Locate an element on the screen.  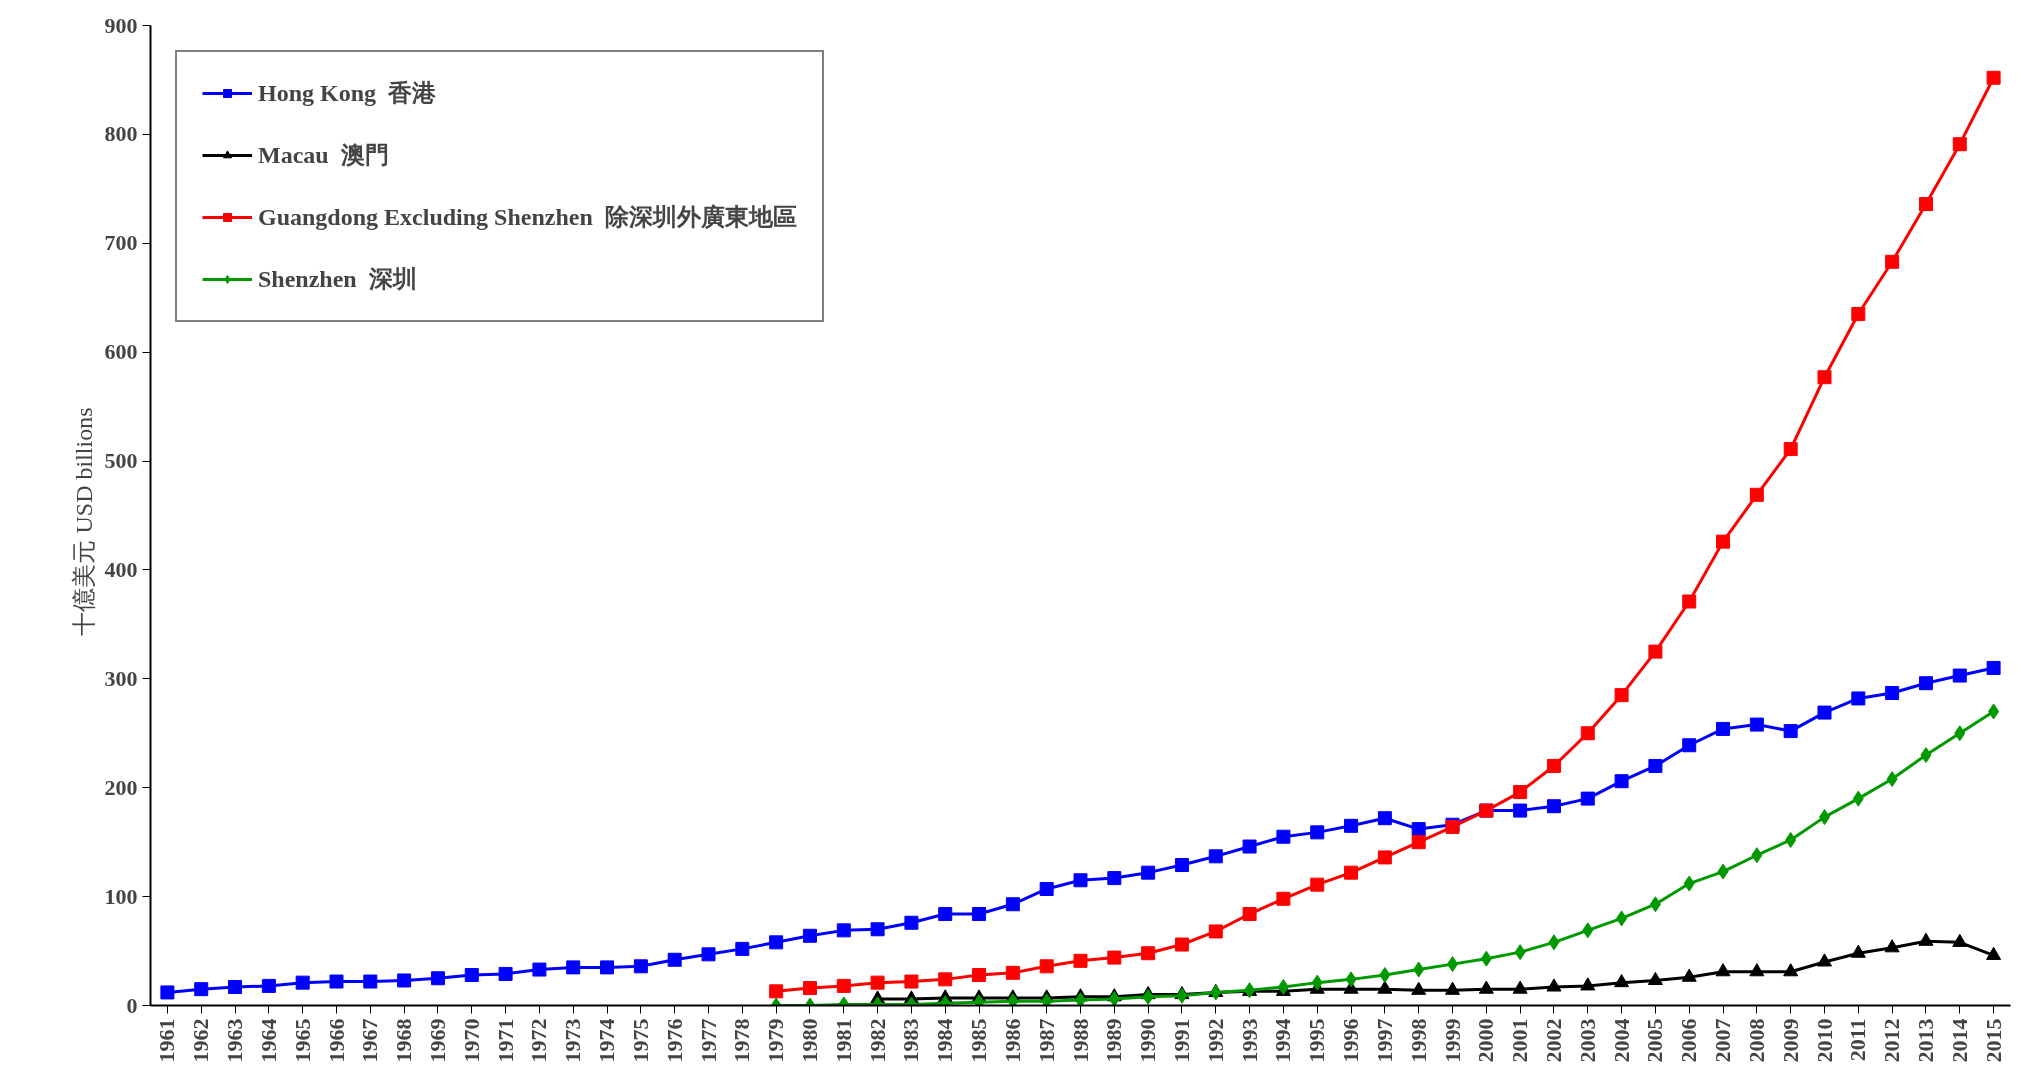
y-axis-title: 十億美元 USD billions is located at coordinates (83, 521).